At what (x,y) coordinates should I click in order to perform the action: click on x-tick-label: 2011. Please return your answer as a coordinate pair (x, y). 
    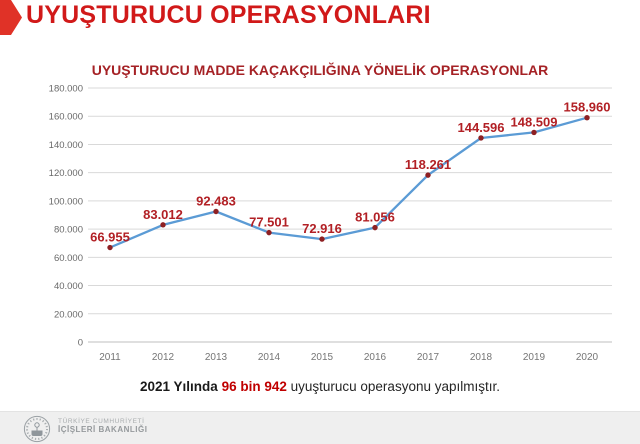
    Looking at the image, I should click on (110, 357).